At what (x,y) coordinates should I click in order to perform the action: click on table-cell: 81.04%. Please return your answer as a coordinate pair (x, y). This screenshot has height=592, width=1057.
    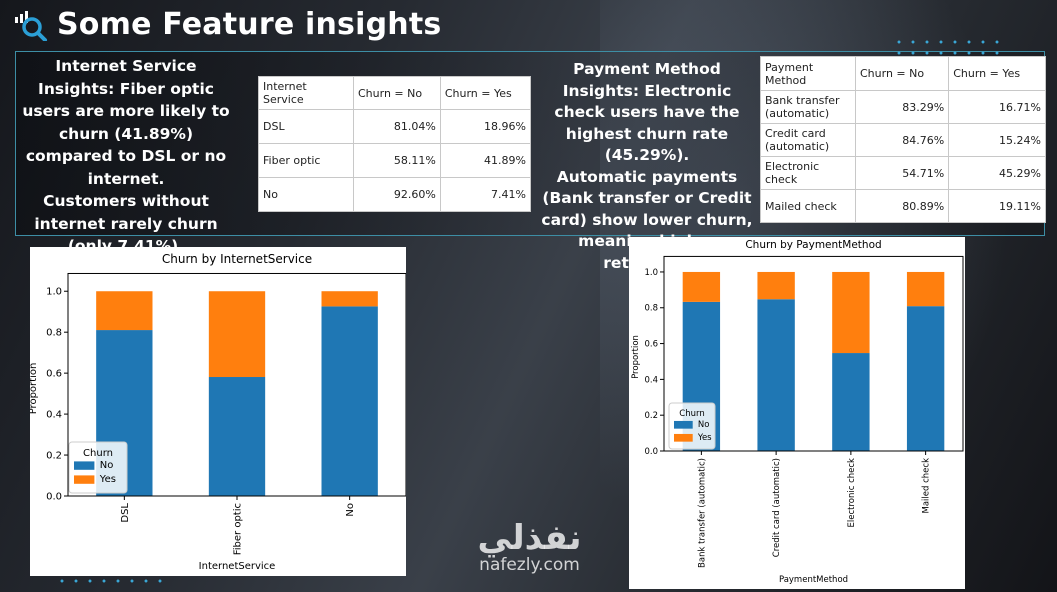
    Looking at the image, I should click on (397, 126).